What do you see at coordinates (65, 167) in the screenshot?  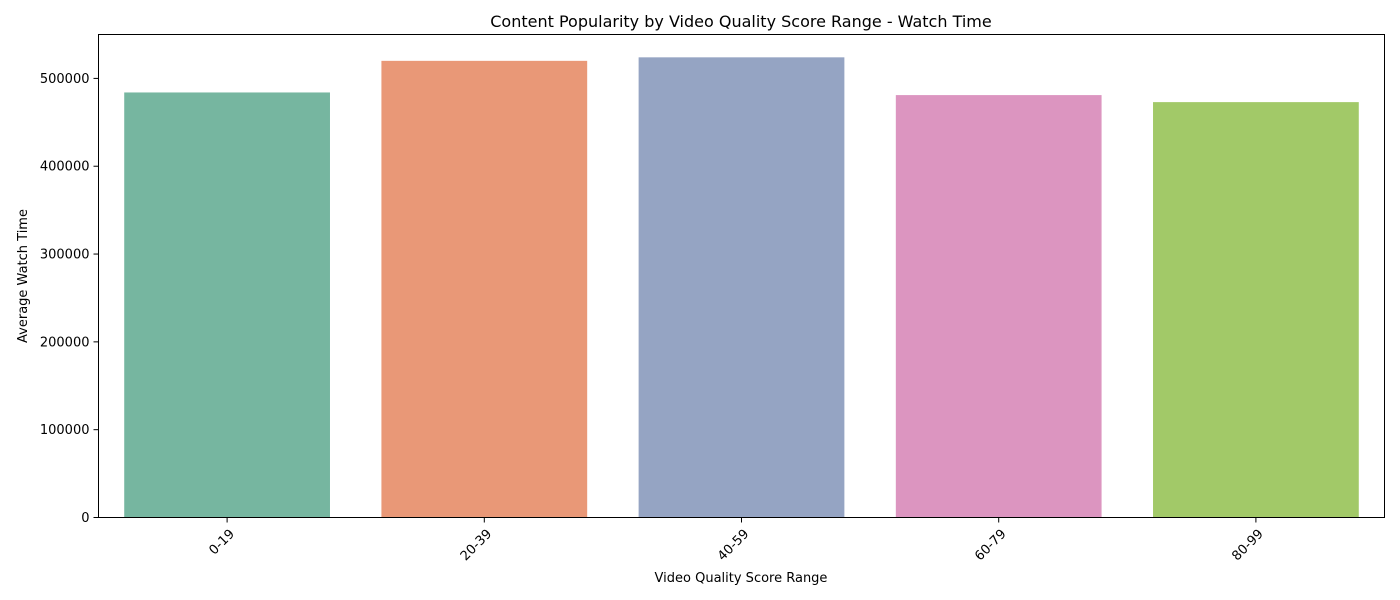 I see `y-tick-label: 400000` at bounding box center [65, 167].